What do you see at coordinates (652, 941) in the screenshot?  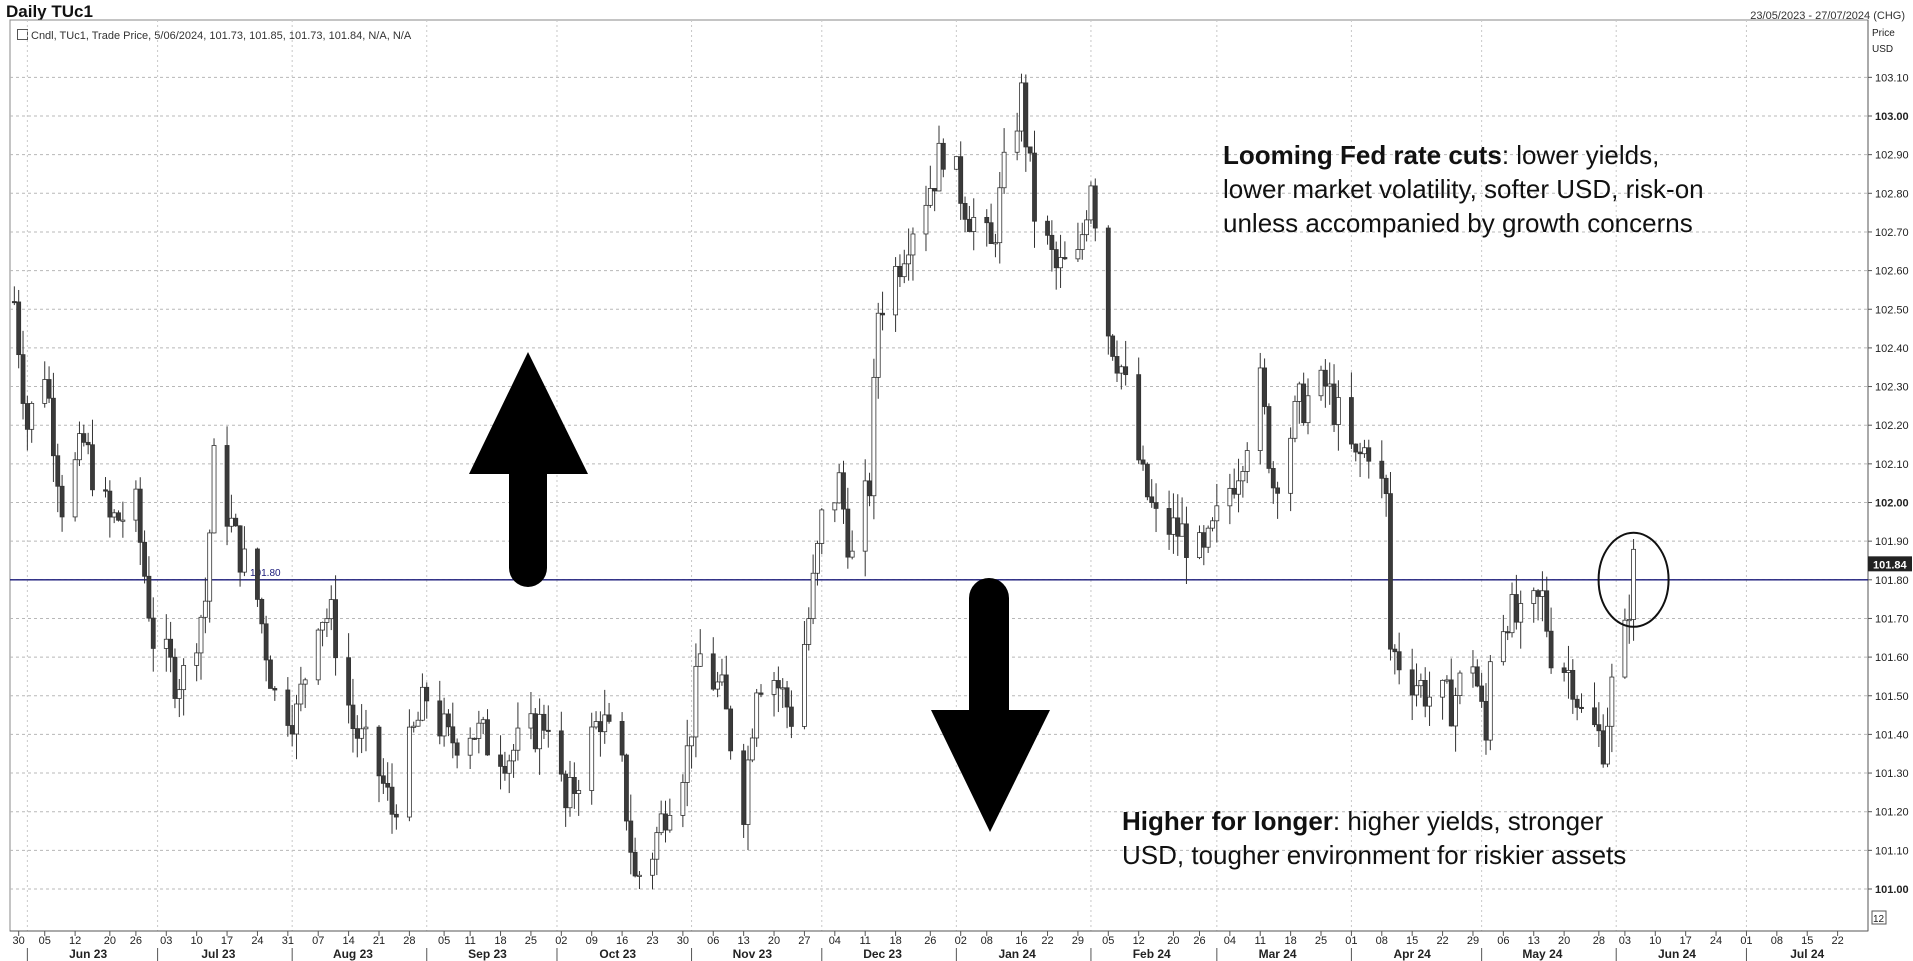 I see `x-day-label: 23` at bounding box center [652, 941].